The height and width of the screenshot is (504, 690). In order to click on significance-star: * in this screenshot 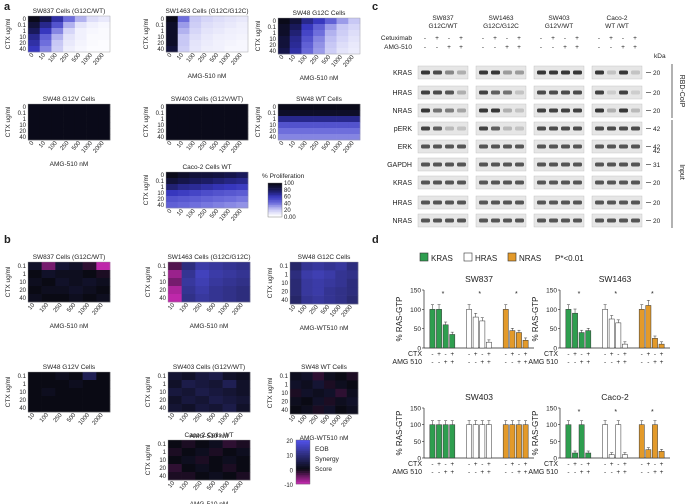, I will do `click(615, 294)`.